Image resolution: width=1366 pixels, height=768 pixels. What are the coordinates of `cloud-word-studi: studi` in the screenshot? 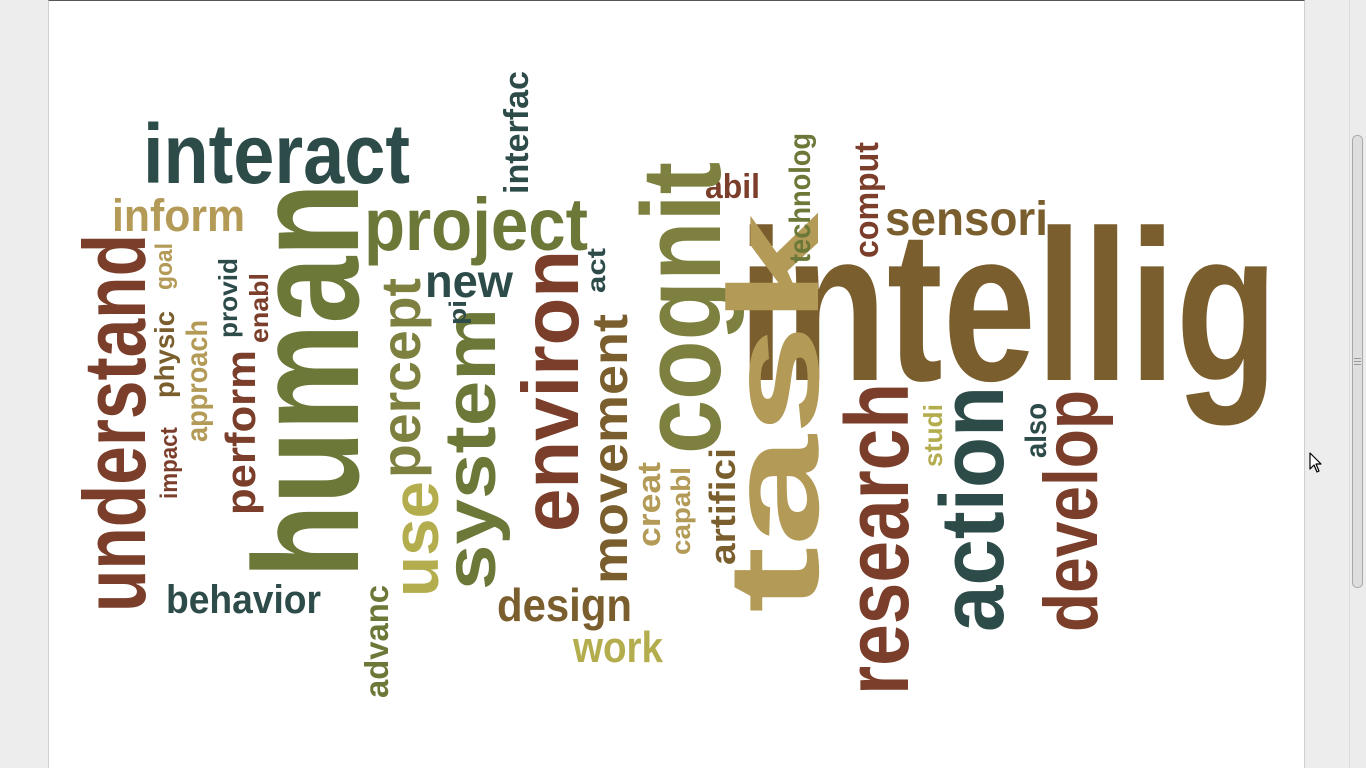 It's located at (933, 435).